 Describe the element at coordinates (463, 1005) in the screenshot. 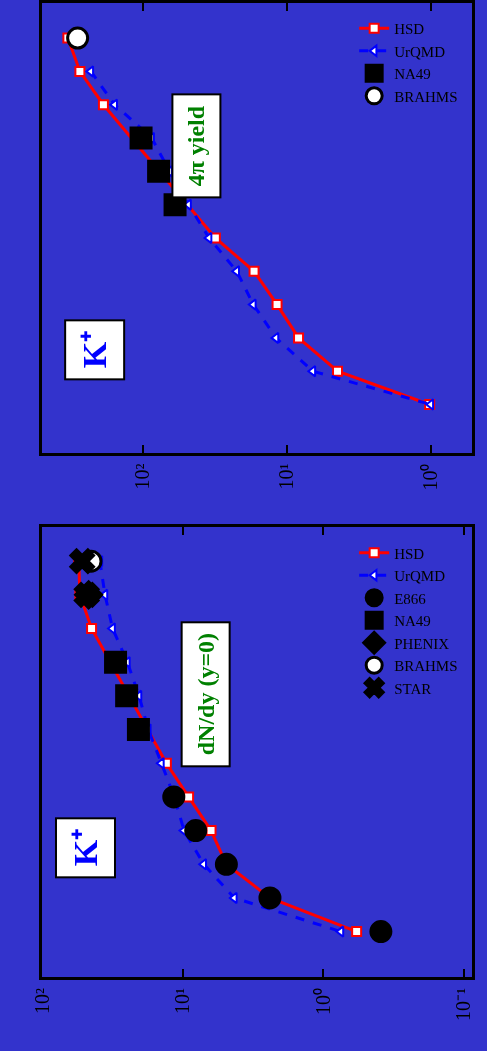

I see `x-tick-label: 10⁻¹` at that location.